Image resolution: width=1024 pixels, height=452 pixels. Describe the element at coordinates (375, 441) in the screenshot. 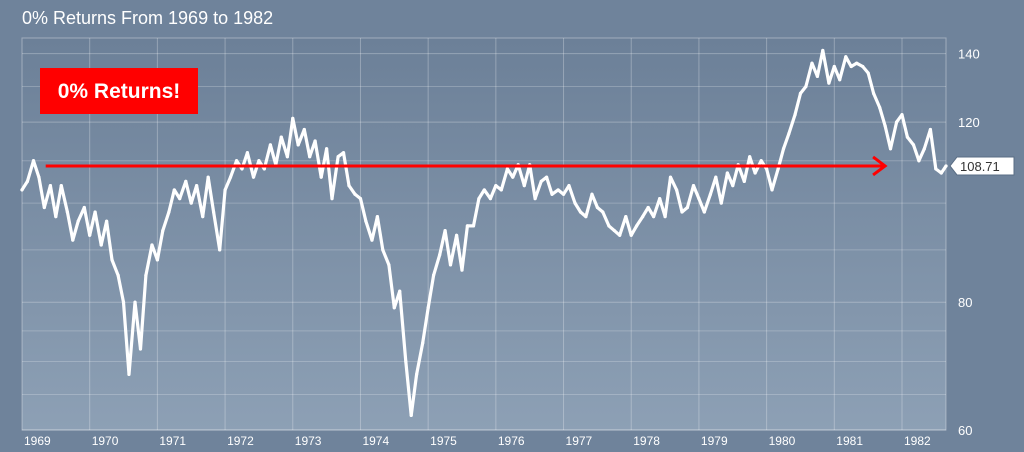

I see `x-tick-label: 1974` at that location.